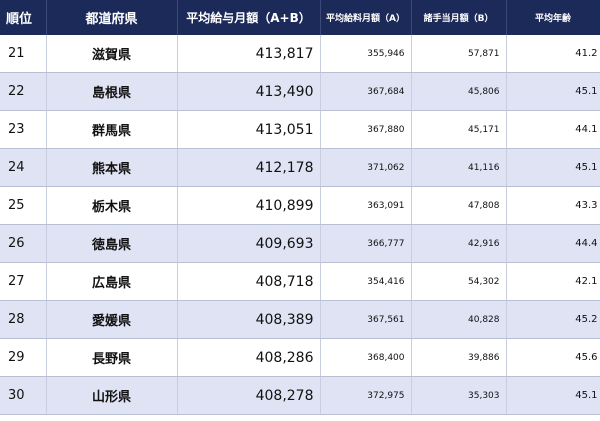 The image size is (600, 421). What do you see at coordinates (459, 243) in the screenshot?
I see `allowance-cell: 42,916` at bounding box center [459, 243].